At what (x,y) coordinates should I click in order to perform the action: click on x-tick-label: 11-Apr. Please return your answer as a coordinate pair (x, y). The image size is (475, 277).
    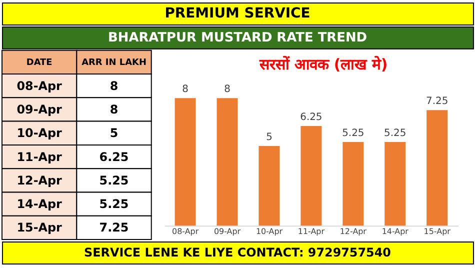
    Looking at the image, I should click on (312, 231).